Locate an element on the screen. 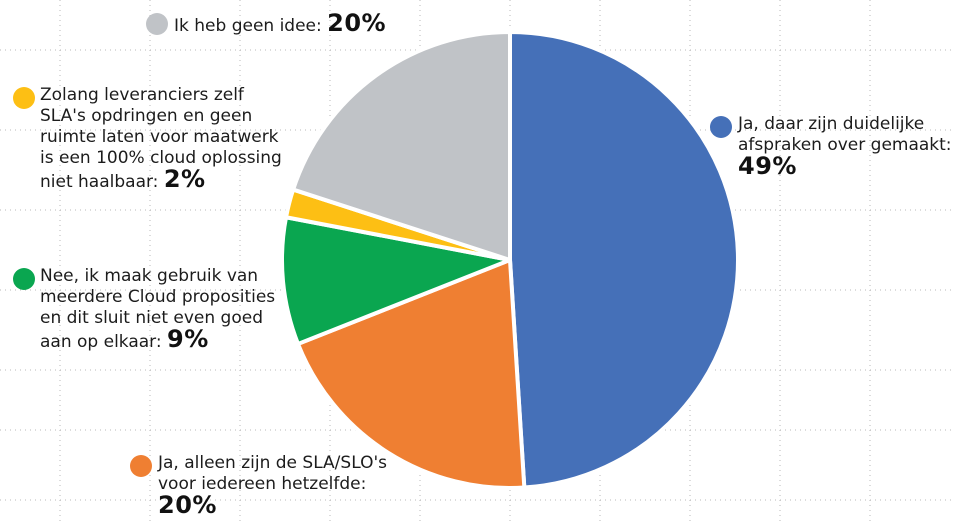 The width and height of the screenshot is (955, 522). legend-dot-nee-meerdere is located at coordinates (24, 279).